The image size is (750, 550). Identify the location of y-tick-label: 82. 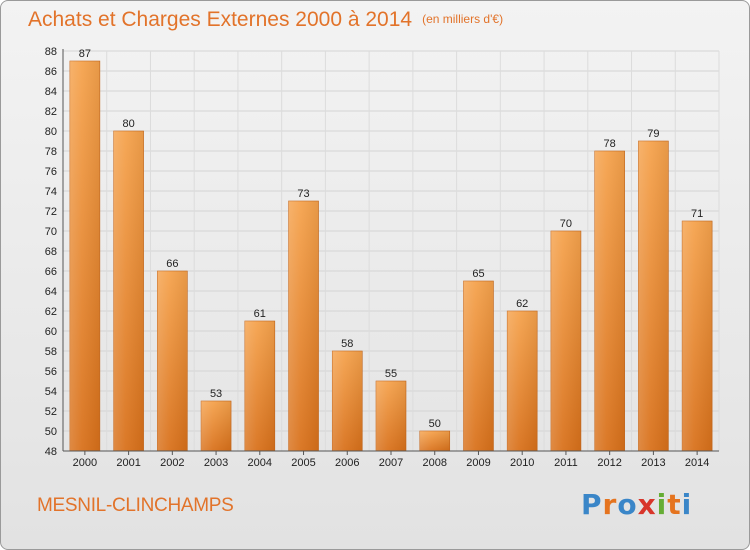
(51, 112).